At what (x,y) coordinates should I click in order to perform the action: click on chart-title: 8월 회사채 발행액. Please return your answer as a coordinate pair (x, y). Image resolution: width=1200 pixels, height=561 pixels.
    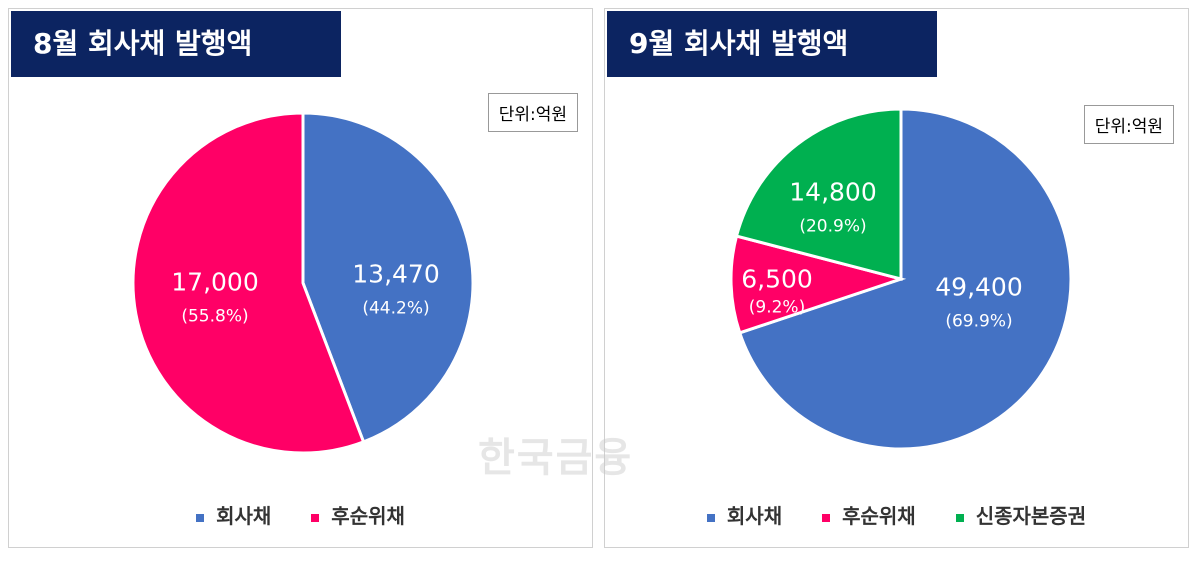
    Looking at the image, I should click on (176, 44).